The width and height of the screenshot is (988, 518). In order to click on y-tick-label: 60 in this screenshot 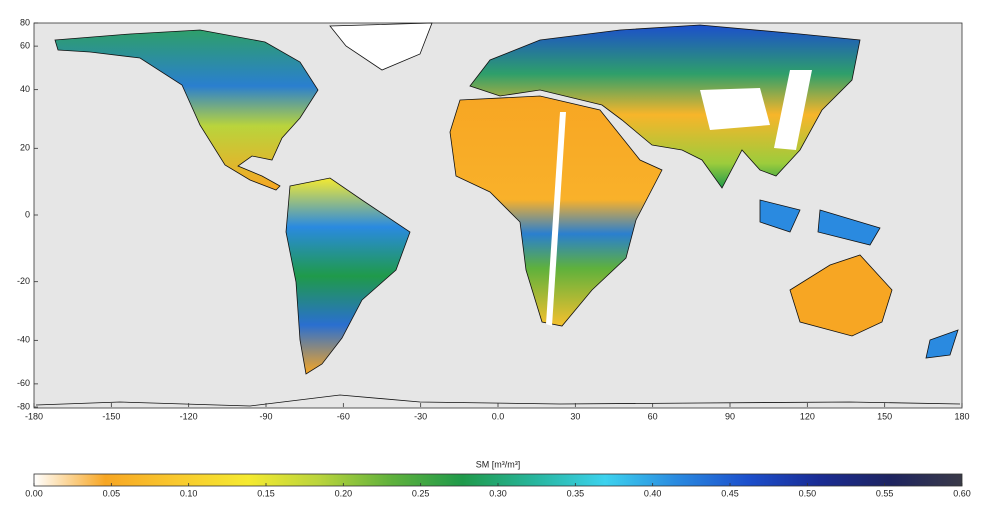, I will do `click(25, 46)`.